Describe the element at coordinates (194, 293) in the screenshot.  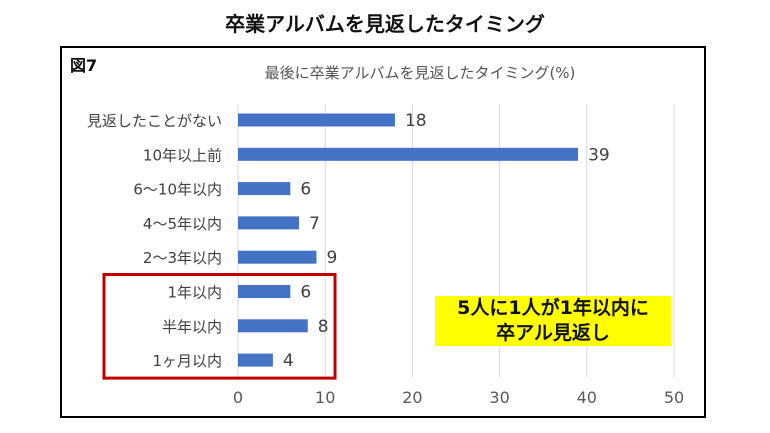
I see `category-label: 1年以内` at that location.